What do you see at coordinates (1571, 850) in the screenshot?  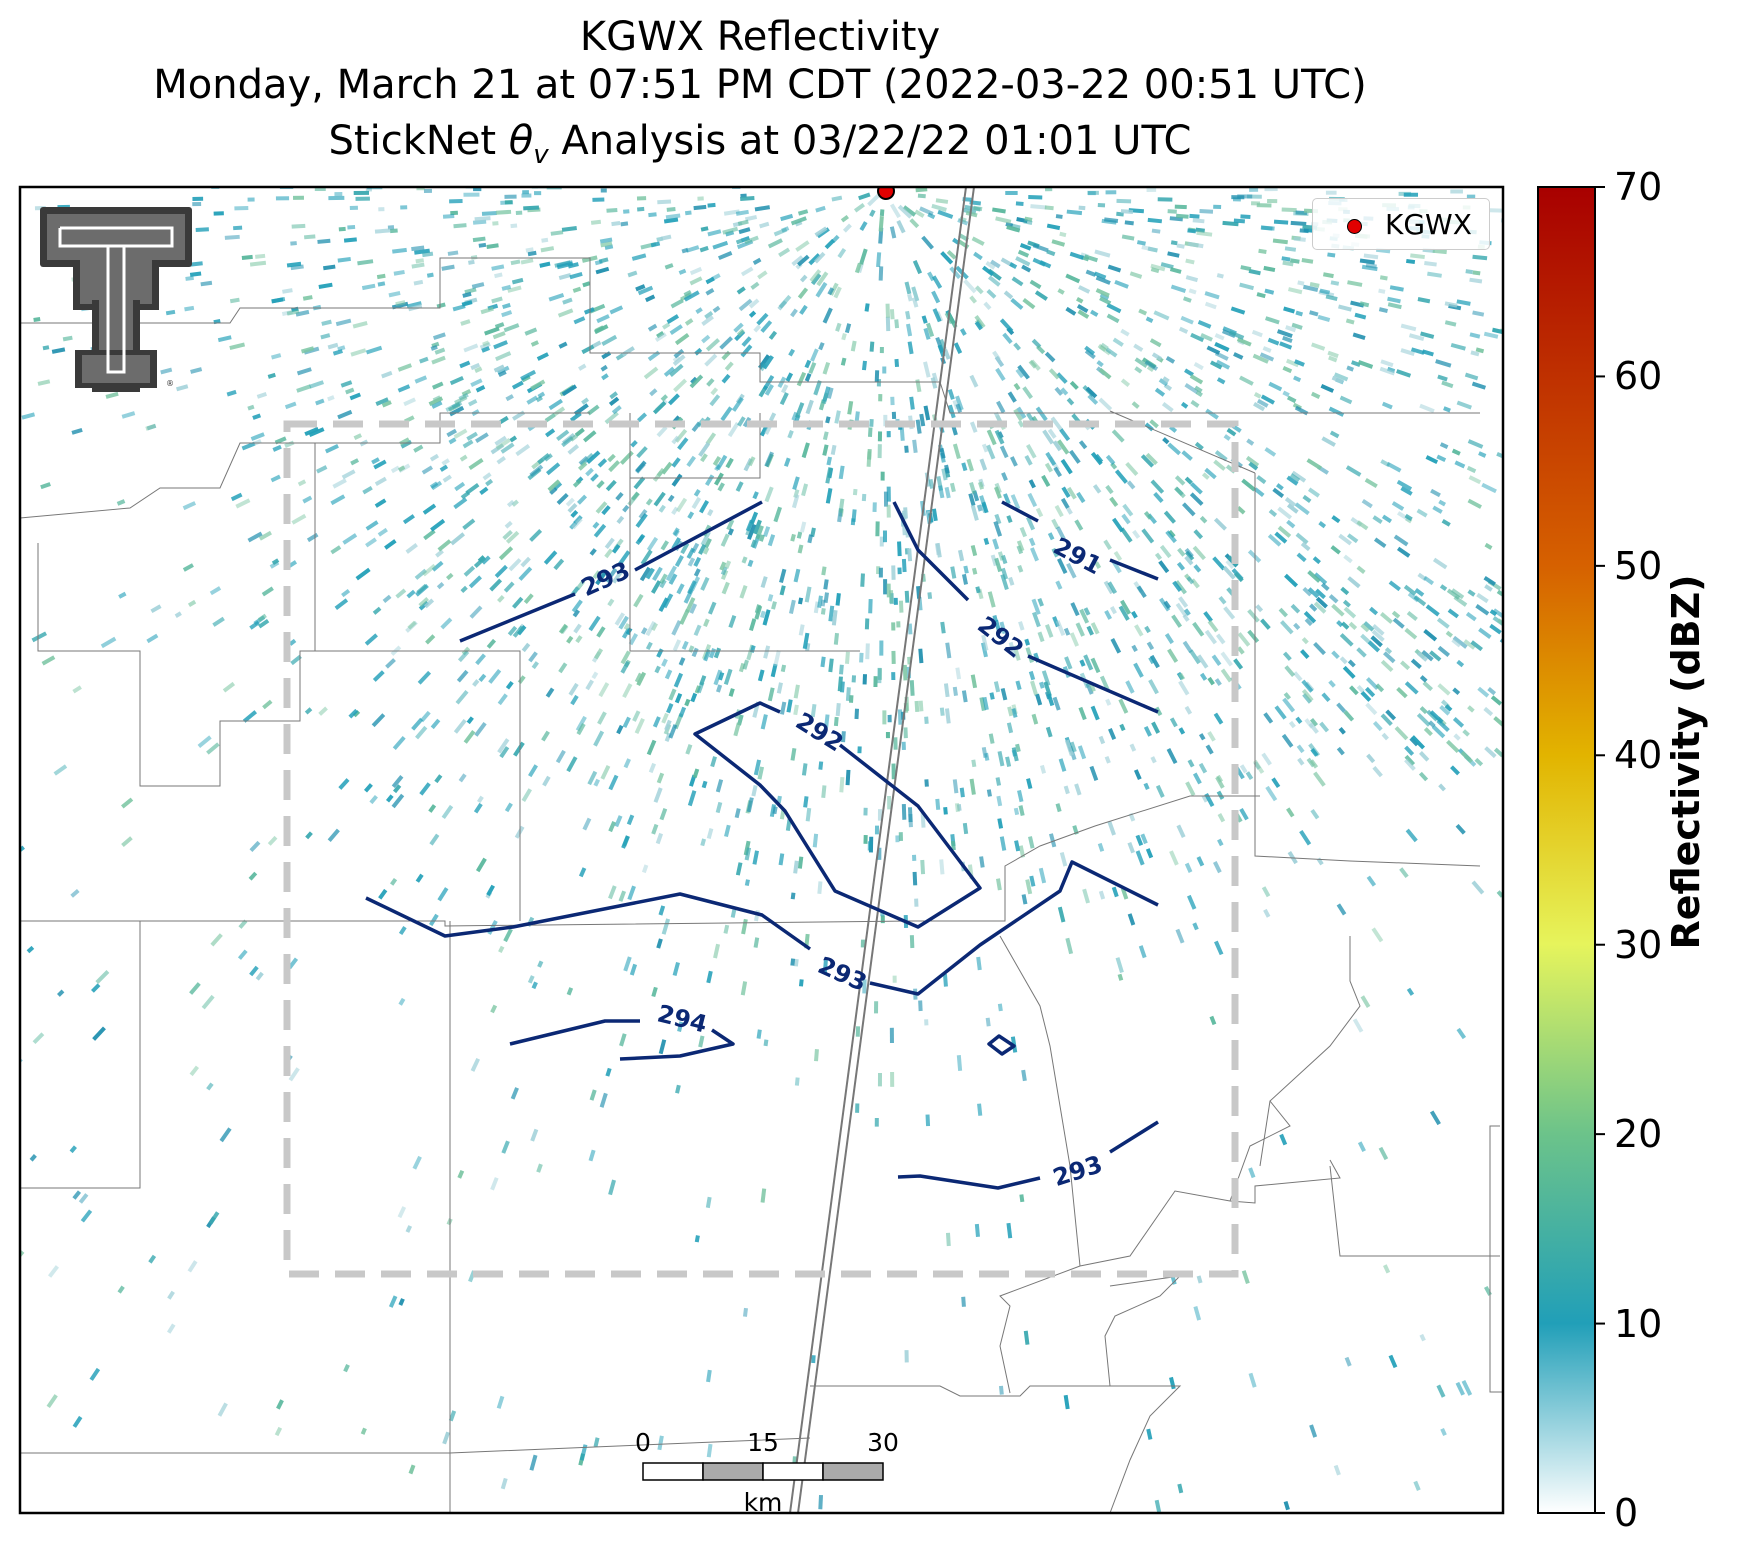 I see `colorbar` at bounding box center [1571, 850].